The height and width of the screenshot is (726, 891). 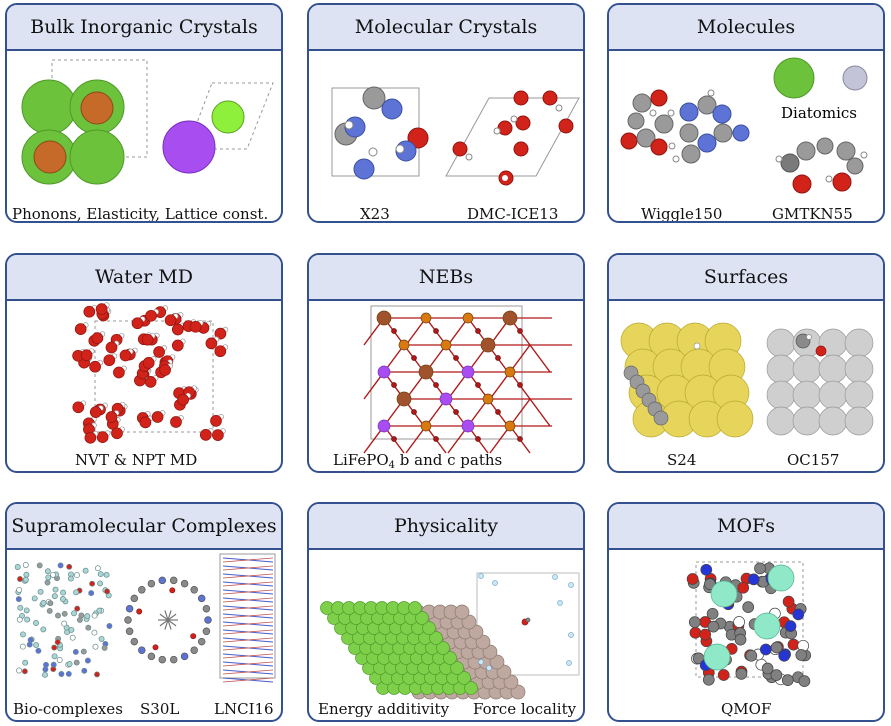 What do you see at coordinates (809, 337) in the screenshot?
I see `hydrogen-atom` at bounding box center [809, 337].